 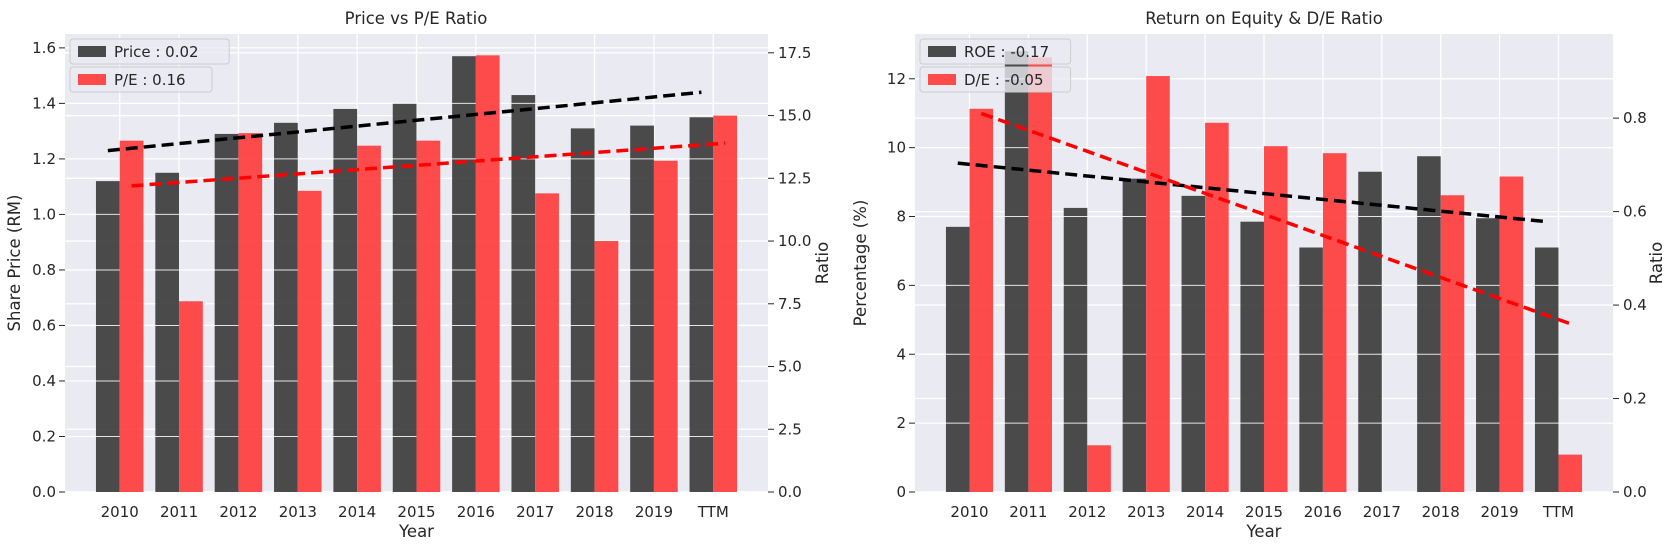 I want to click on x-axis-label: Year, so click(x=416, y=531).